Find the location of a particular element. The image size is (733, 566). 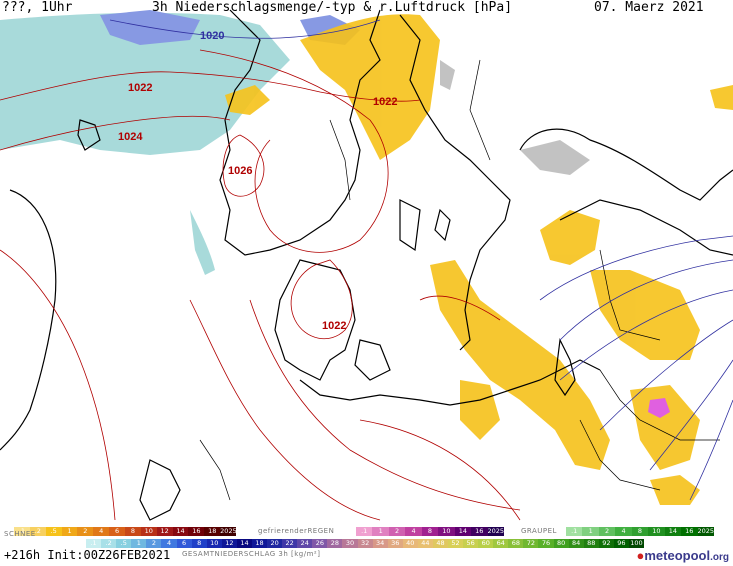

legend-step: 96 is located at coordinates (621, 543).